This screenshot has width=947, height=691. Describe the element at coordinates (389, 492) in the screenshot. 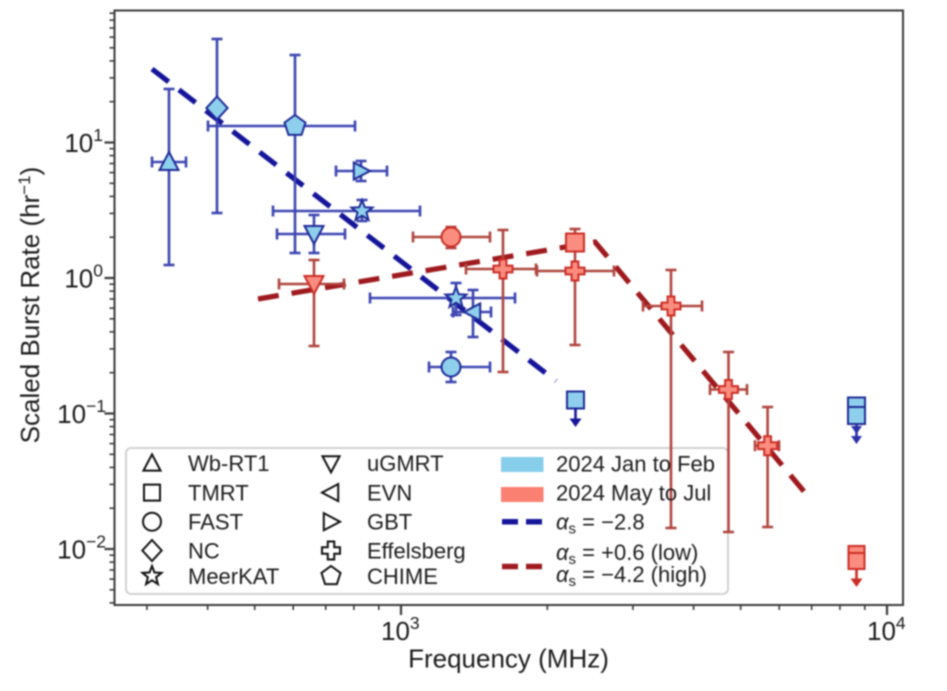

I see `svg-text: EVN` at that location.